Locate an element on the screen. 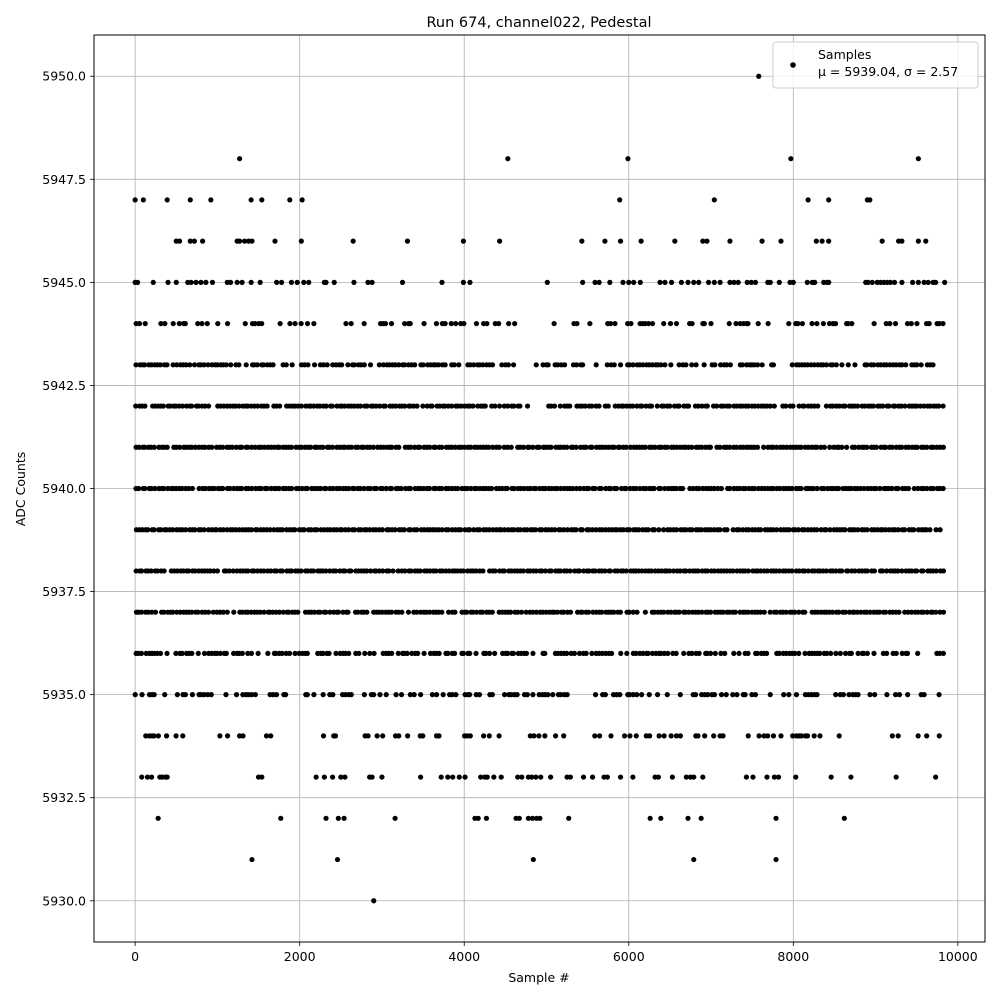 Image resolution: width=1000 pixels, height=1000 pixels. x-tick-label: 4000 is located at coordinates (464, 956).